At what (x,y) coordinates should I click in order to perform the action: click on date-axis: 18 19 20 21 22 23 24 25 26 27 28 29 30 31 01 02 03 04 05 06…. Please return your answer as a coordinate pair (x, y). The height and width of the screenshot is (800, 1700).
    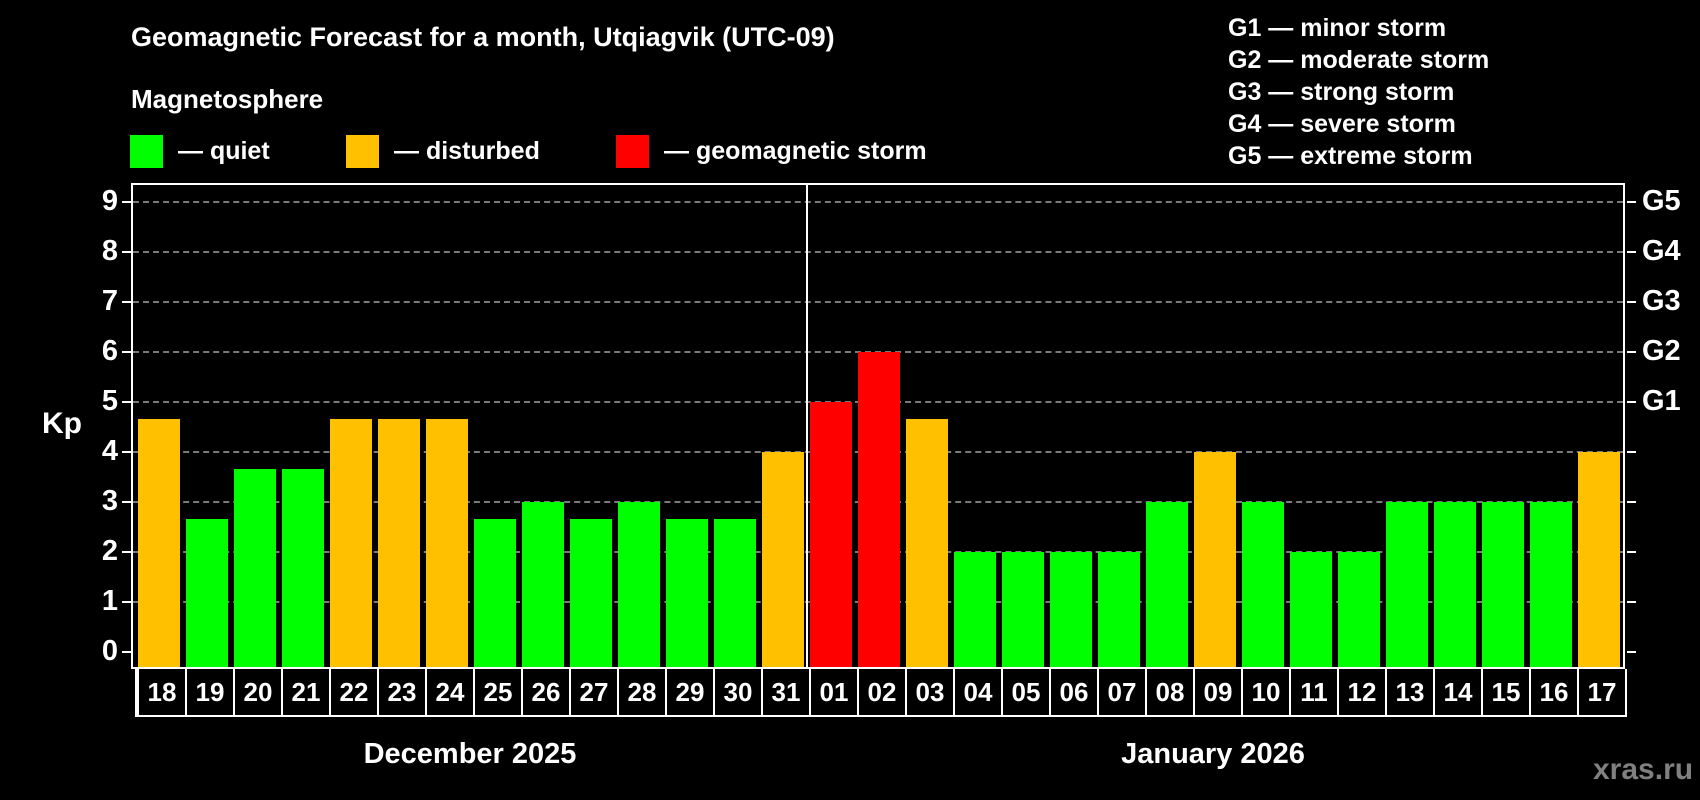
    Looking at the image, I should click on (881, 693).